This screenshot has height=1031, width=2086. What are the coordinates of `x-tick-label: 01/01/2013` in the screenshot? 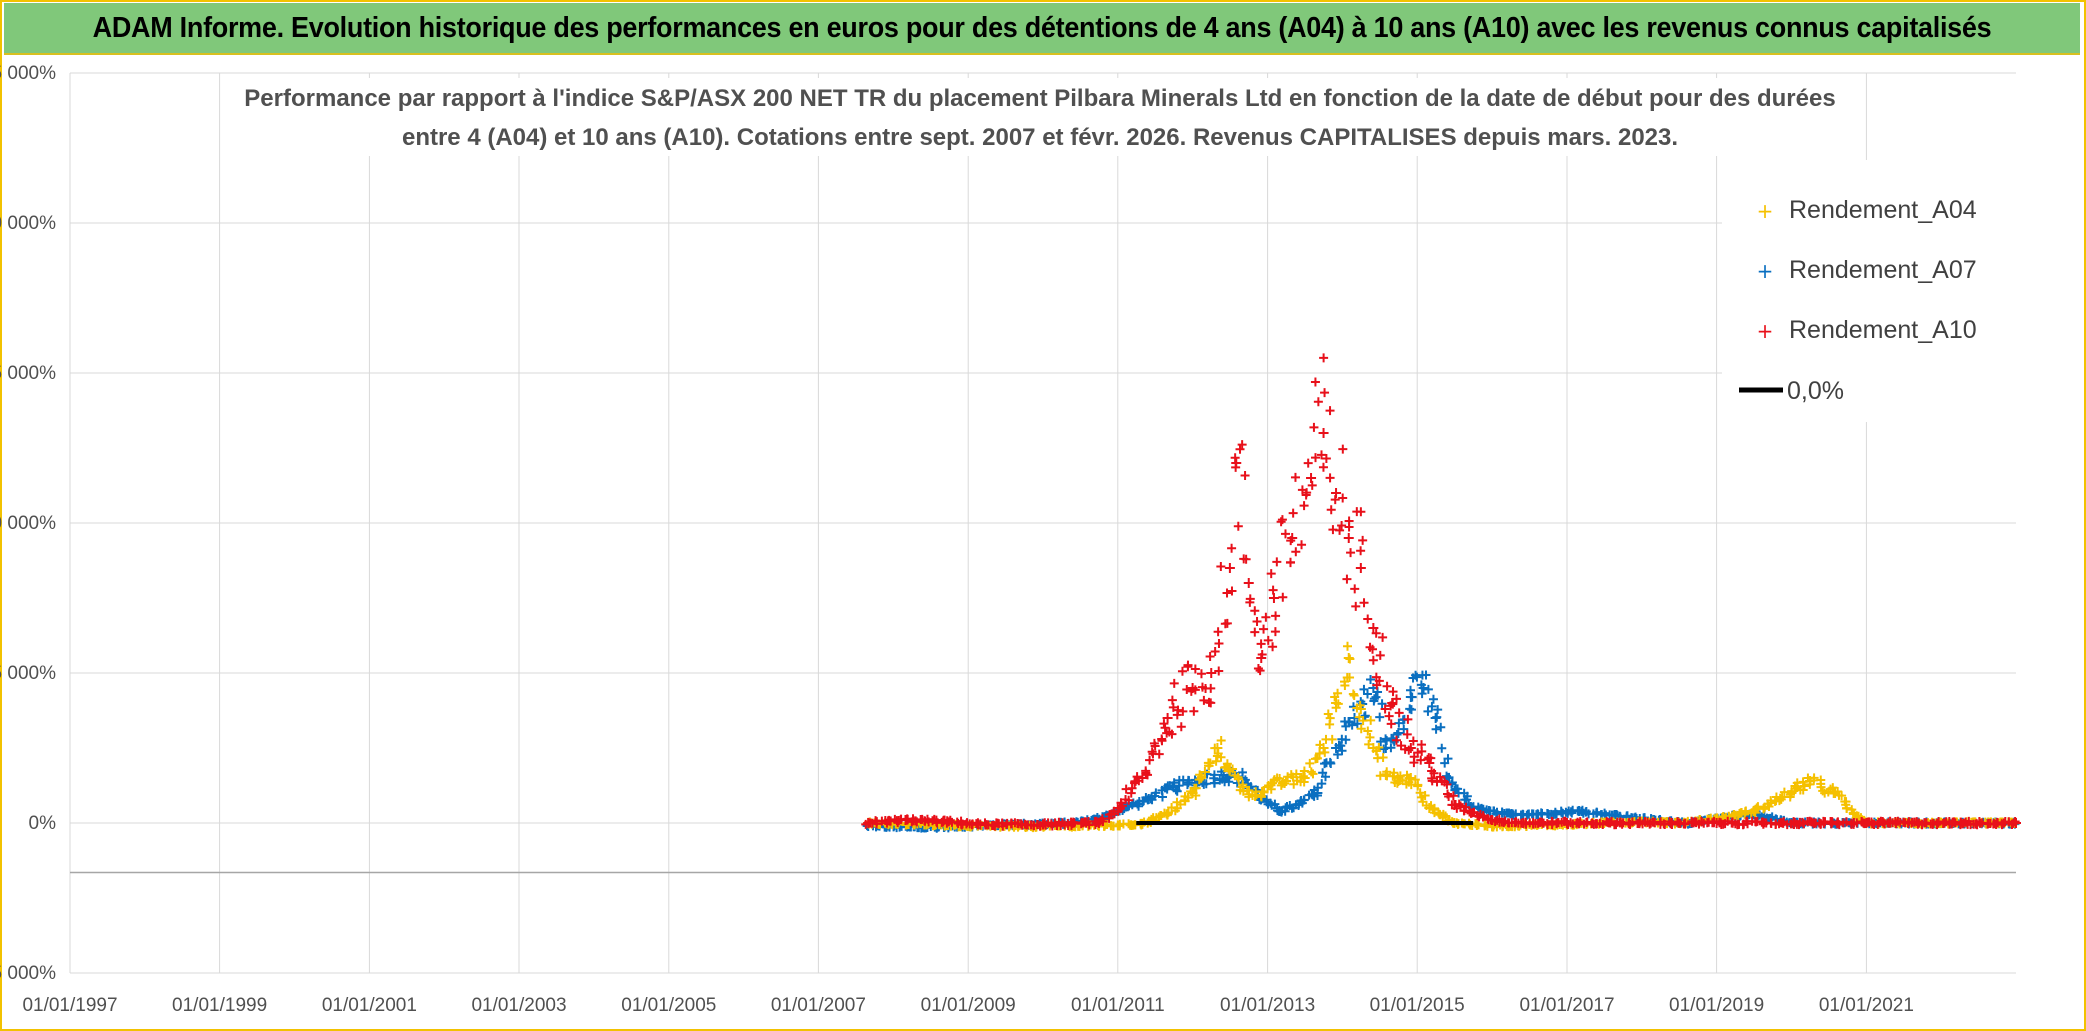 It's located at (1267, 1005).